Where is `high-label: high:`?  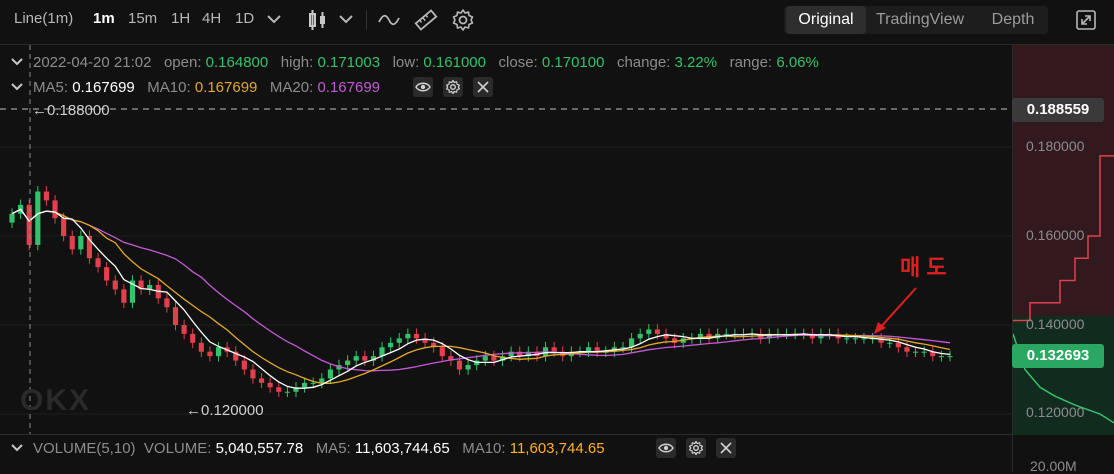 high-label: high: is located at coordinates (297, 62).